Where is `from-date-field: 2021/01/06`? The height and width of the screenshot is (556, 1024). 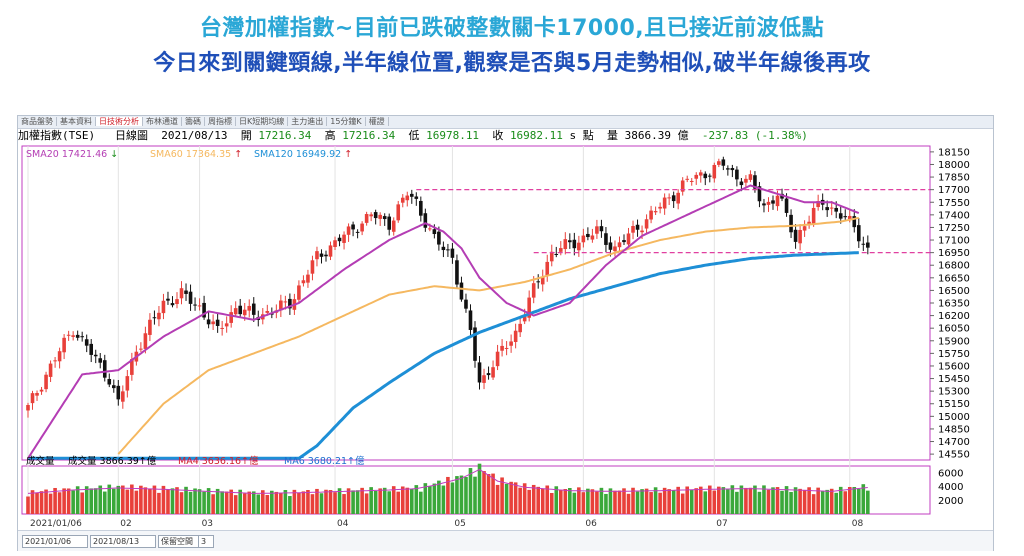
from-date-field: 2021/01/06 is located at coordinates (55, 541).